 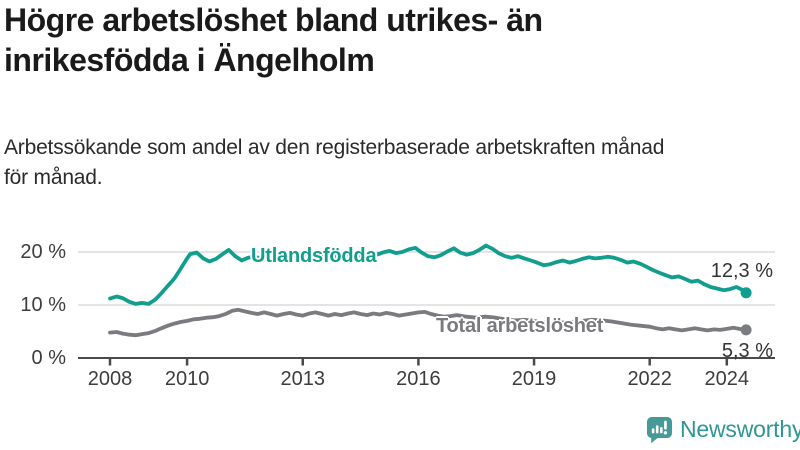 I want to click on newsworthy-bubble-chart-icon, so click(x=659, y=429).